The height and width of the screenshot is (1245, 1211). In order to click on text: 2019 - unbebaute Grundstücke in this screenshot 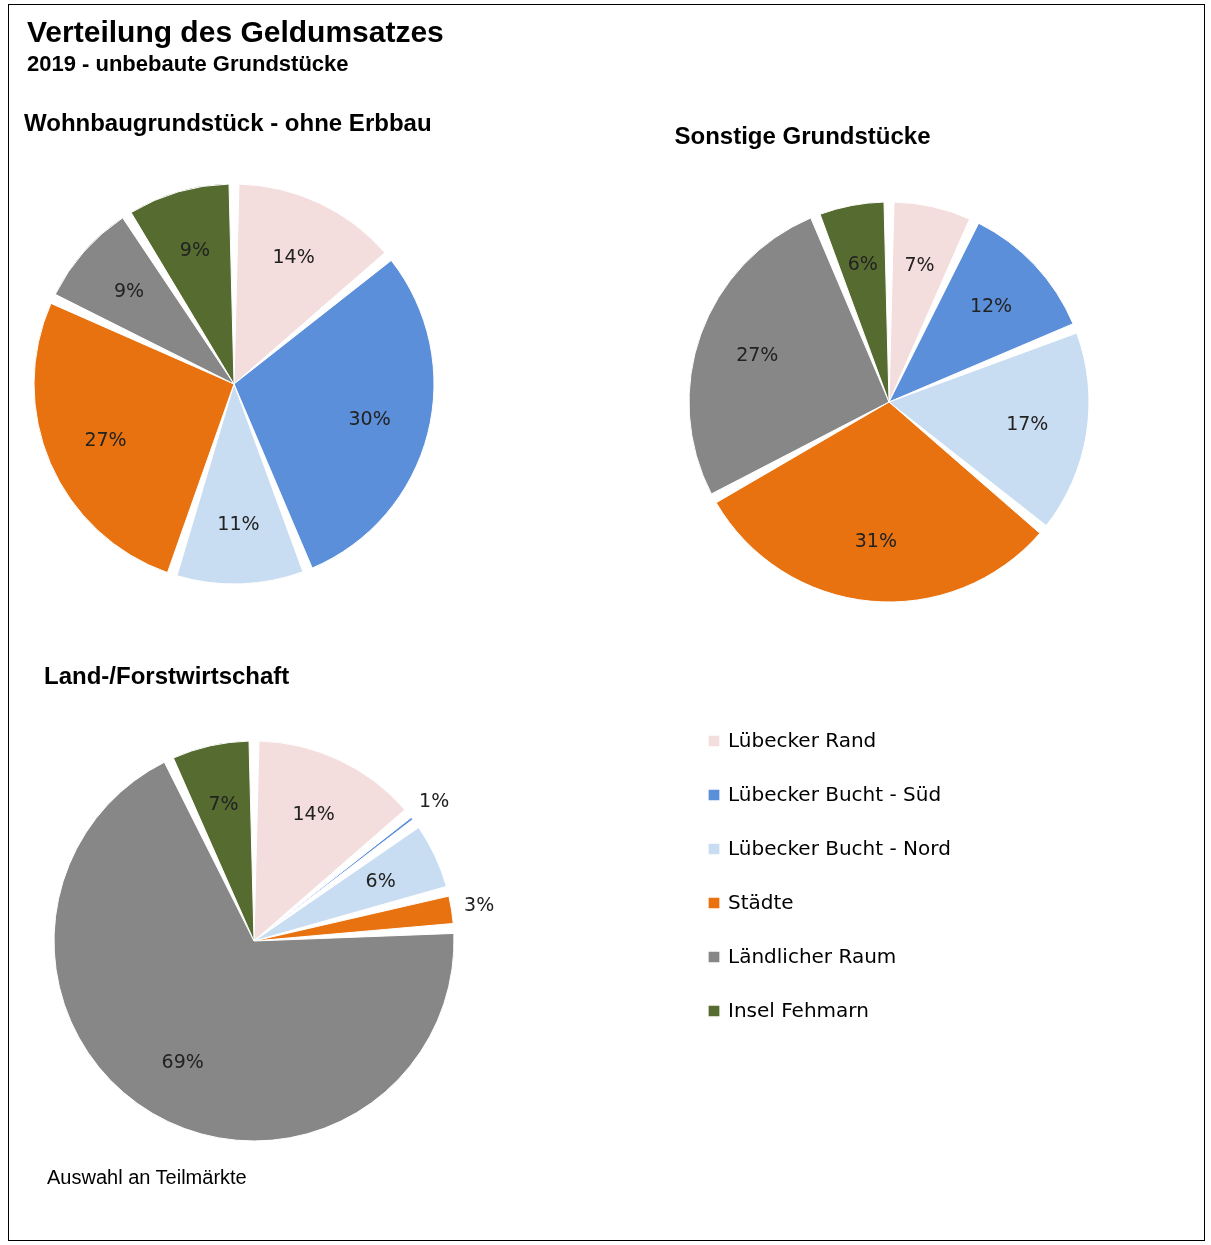, I will do `click(188, 64)`.